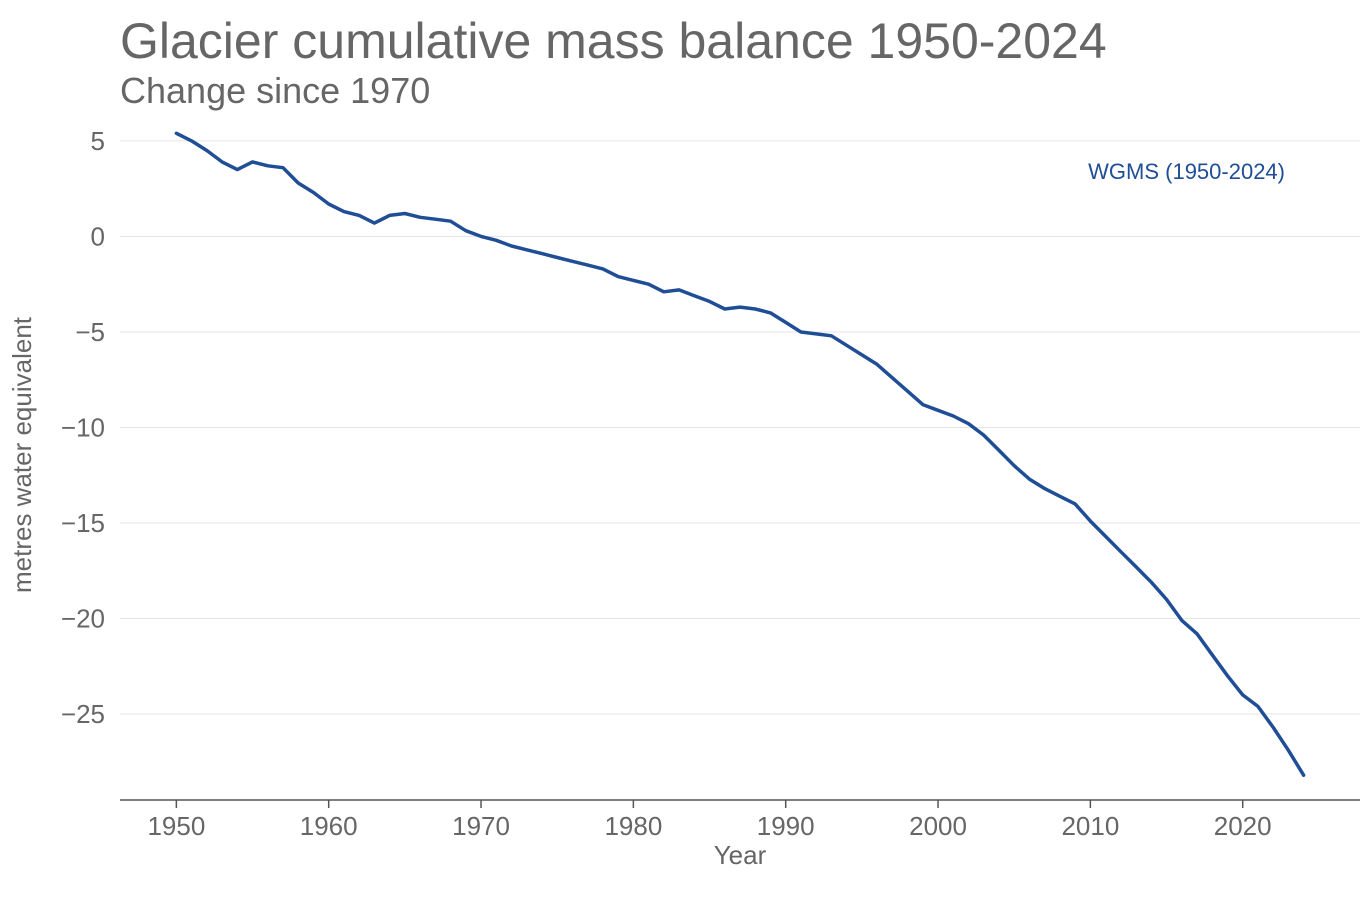 Image resolution: width=1370 pixels, height=900 pixels. What do you see at coordinates (786, 826) in the screenshot?
I see `x-tick-label: 1990` at bounding box center [786, 826].